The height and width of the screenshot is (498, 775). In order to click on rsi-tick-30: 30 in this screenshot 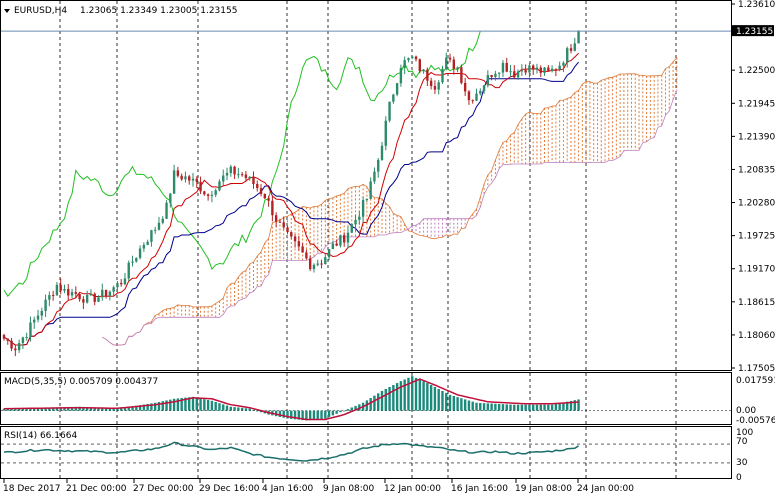, I will do `click(742, 463)`.